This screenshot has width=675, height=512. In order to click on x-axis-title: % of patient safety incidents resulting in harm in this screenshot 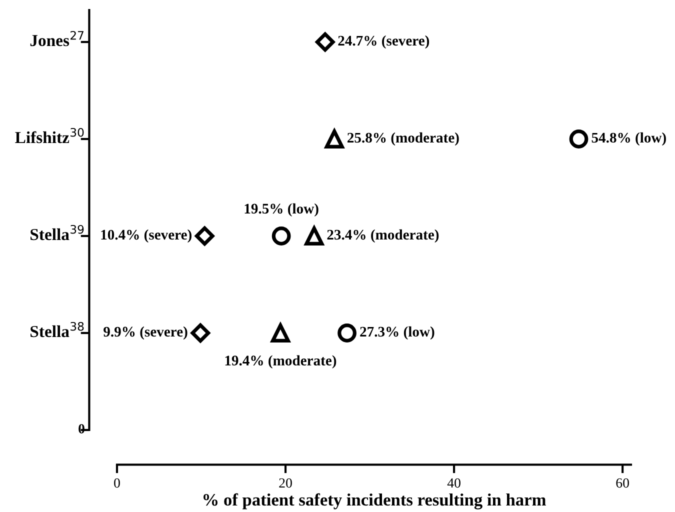, I will do `click(375, 501)`.